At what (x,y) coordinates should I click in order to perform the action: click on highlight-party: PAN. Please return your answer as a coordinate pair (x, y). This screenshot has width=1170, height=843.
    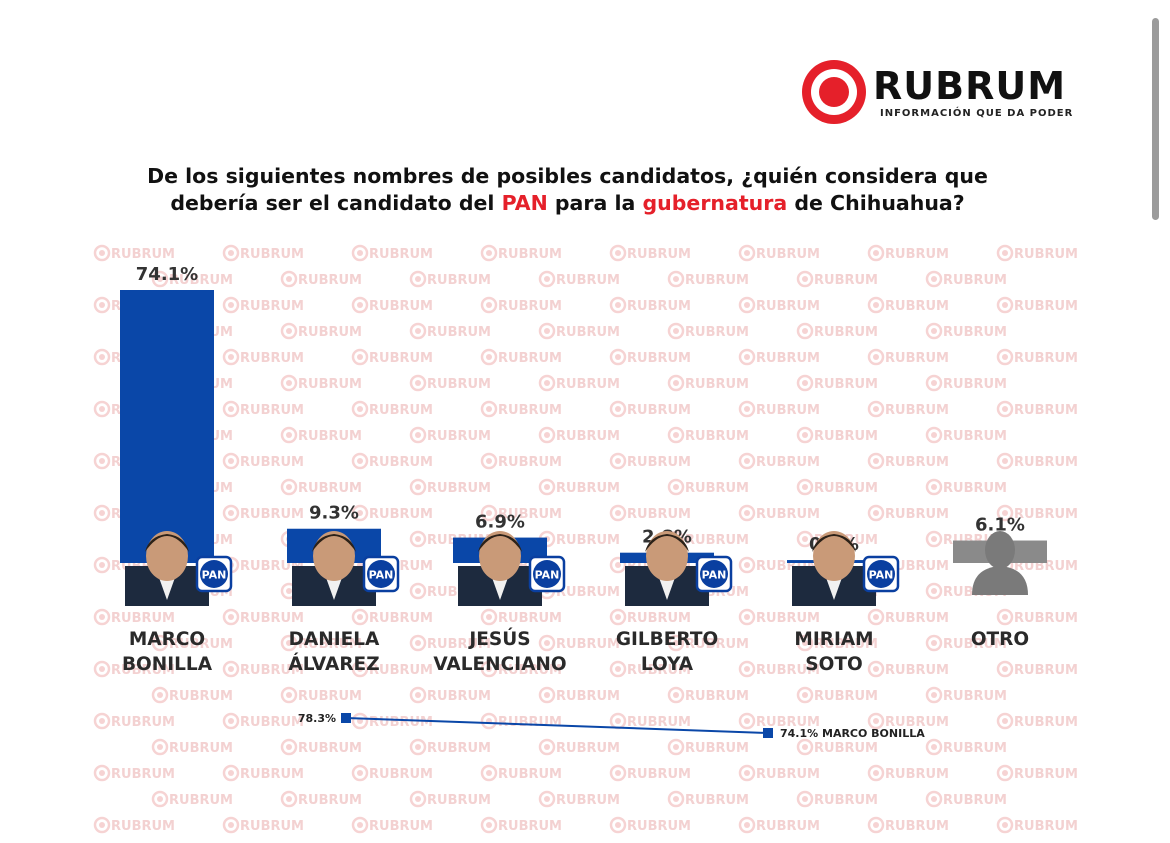
    Looking at the image, I should click on (524, 203).